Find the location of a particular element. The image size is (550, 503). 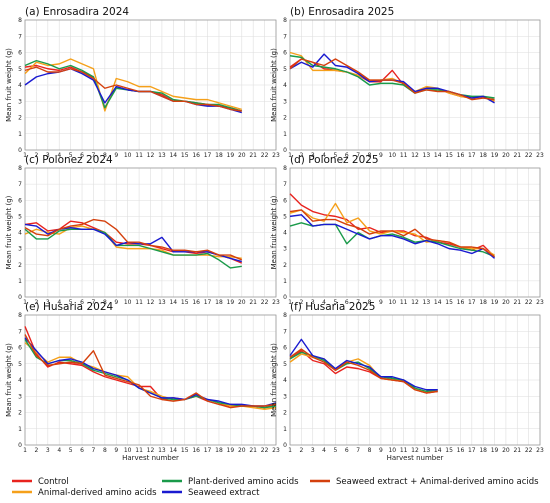

x-axis-label: Harvest number is located at coordinates (415, 458).